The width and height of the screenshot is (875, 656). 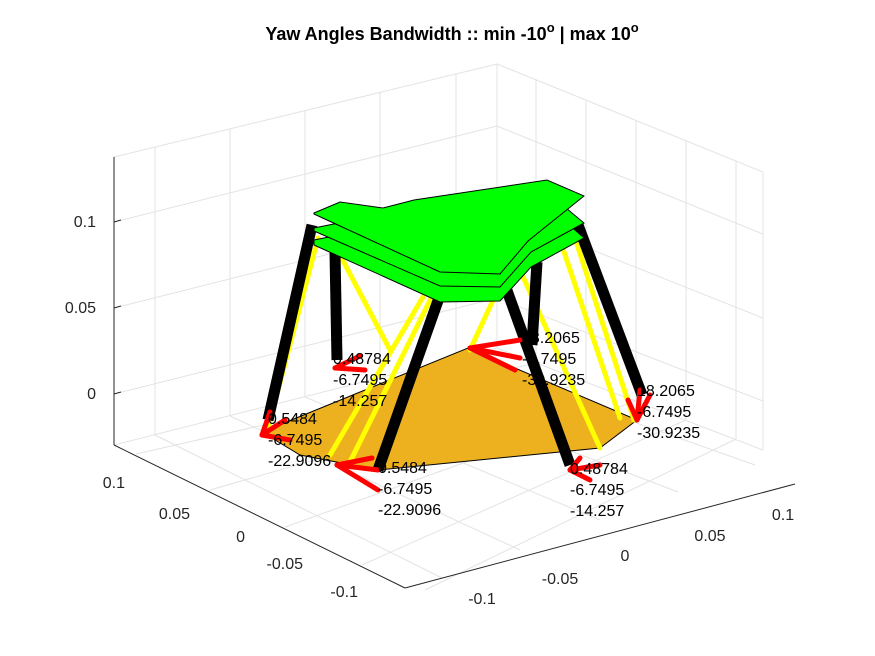 I want to click on y-tick-label: 0.1, so click(x=114, y=483).